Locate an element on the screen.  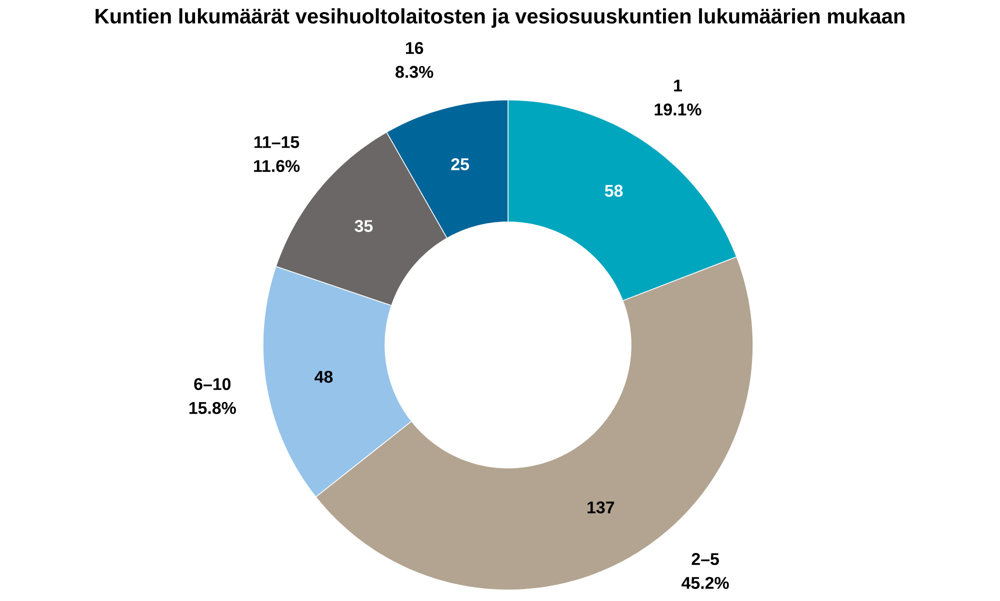
slice-label: 2–5 is located at coordinates (705, 559).